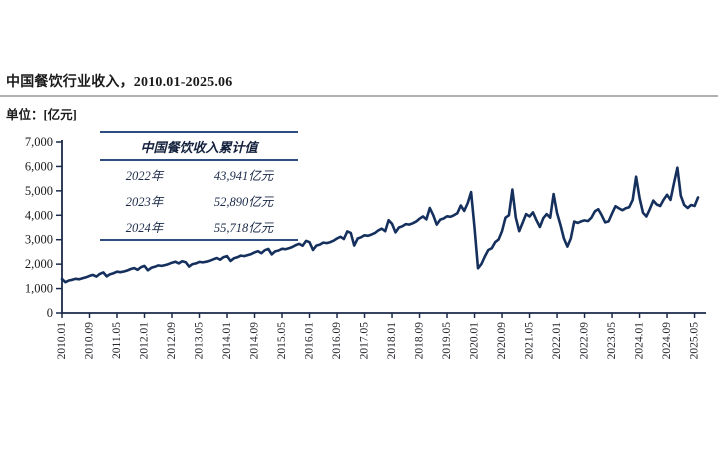 This screenshot has width=718, height=464. Describe the element at coordinates (39, 215) in the screenshot. I see `y-axis-tick-label: 4,000` at that location.